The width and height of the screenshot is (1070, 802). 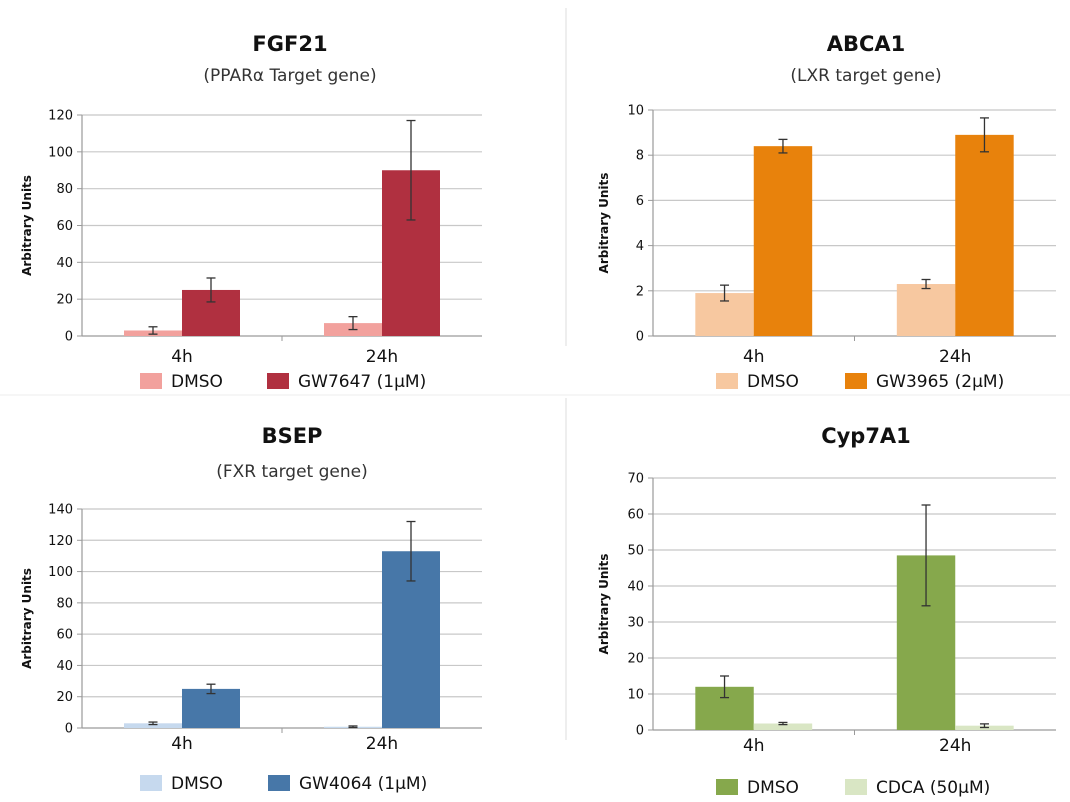 I want to click on y-tick-label: 8, so click(x=640, y=156).